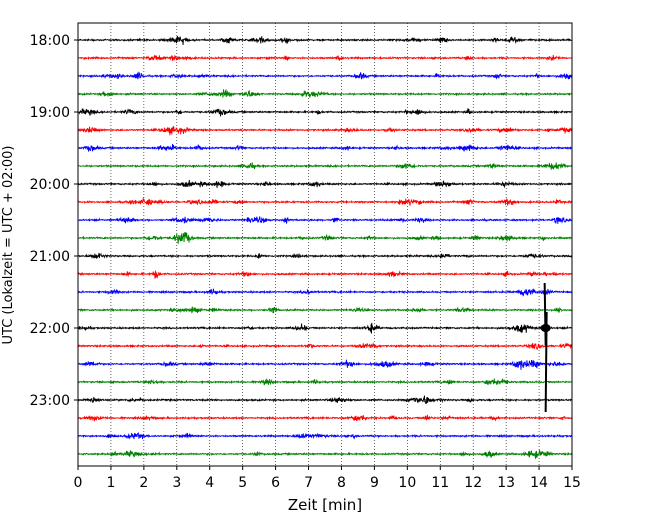 The image size is (650, 520). What do you see at coordinates (440, 483) in the screenshot?
I see `x-tick-label: 11` at bounding box center [440, 483].